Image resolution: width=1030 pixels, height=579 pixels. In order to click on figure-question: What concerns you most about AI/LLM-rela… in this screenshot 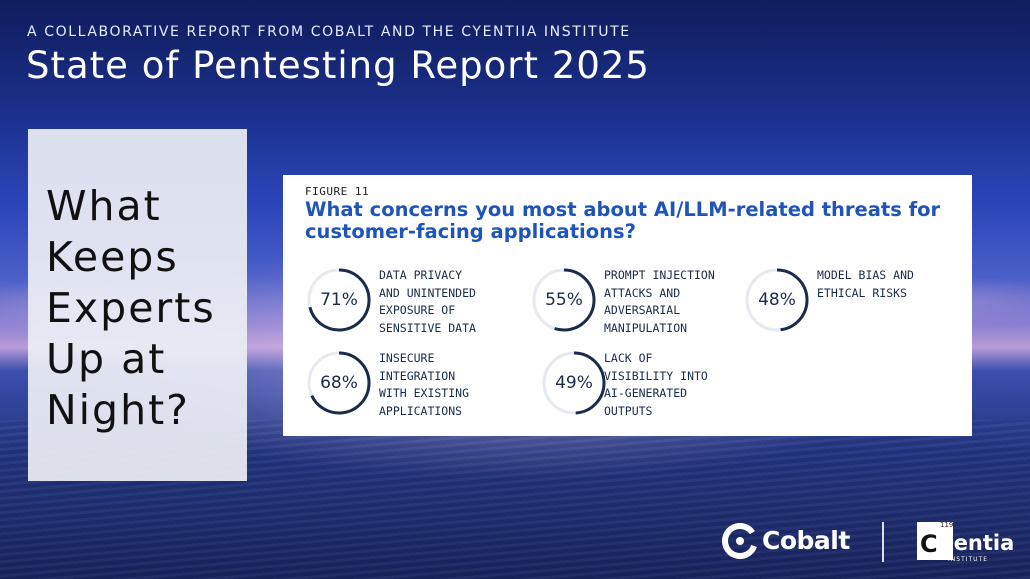, I will do `click(623, 220)`.